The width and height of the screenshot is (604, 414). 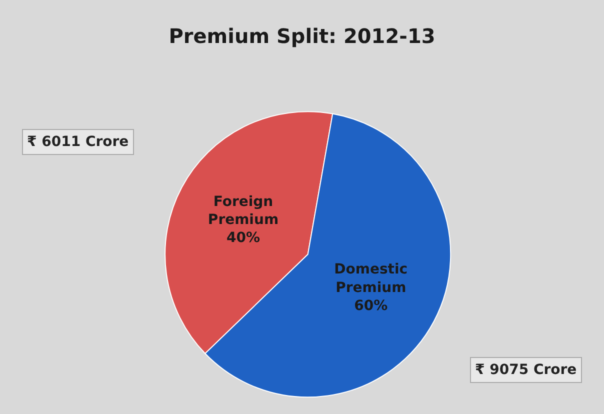 I want to click on text: ₹ 9075 Crore, so click(x=526, y=370).